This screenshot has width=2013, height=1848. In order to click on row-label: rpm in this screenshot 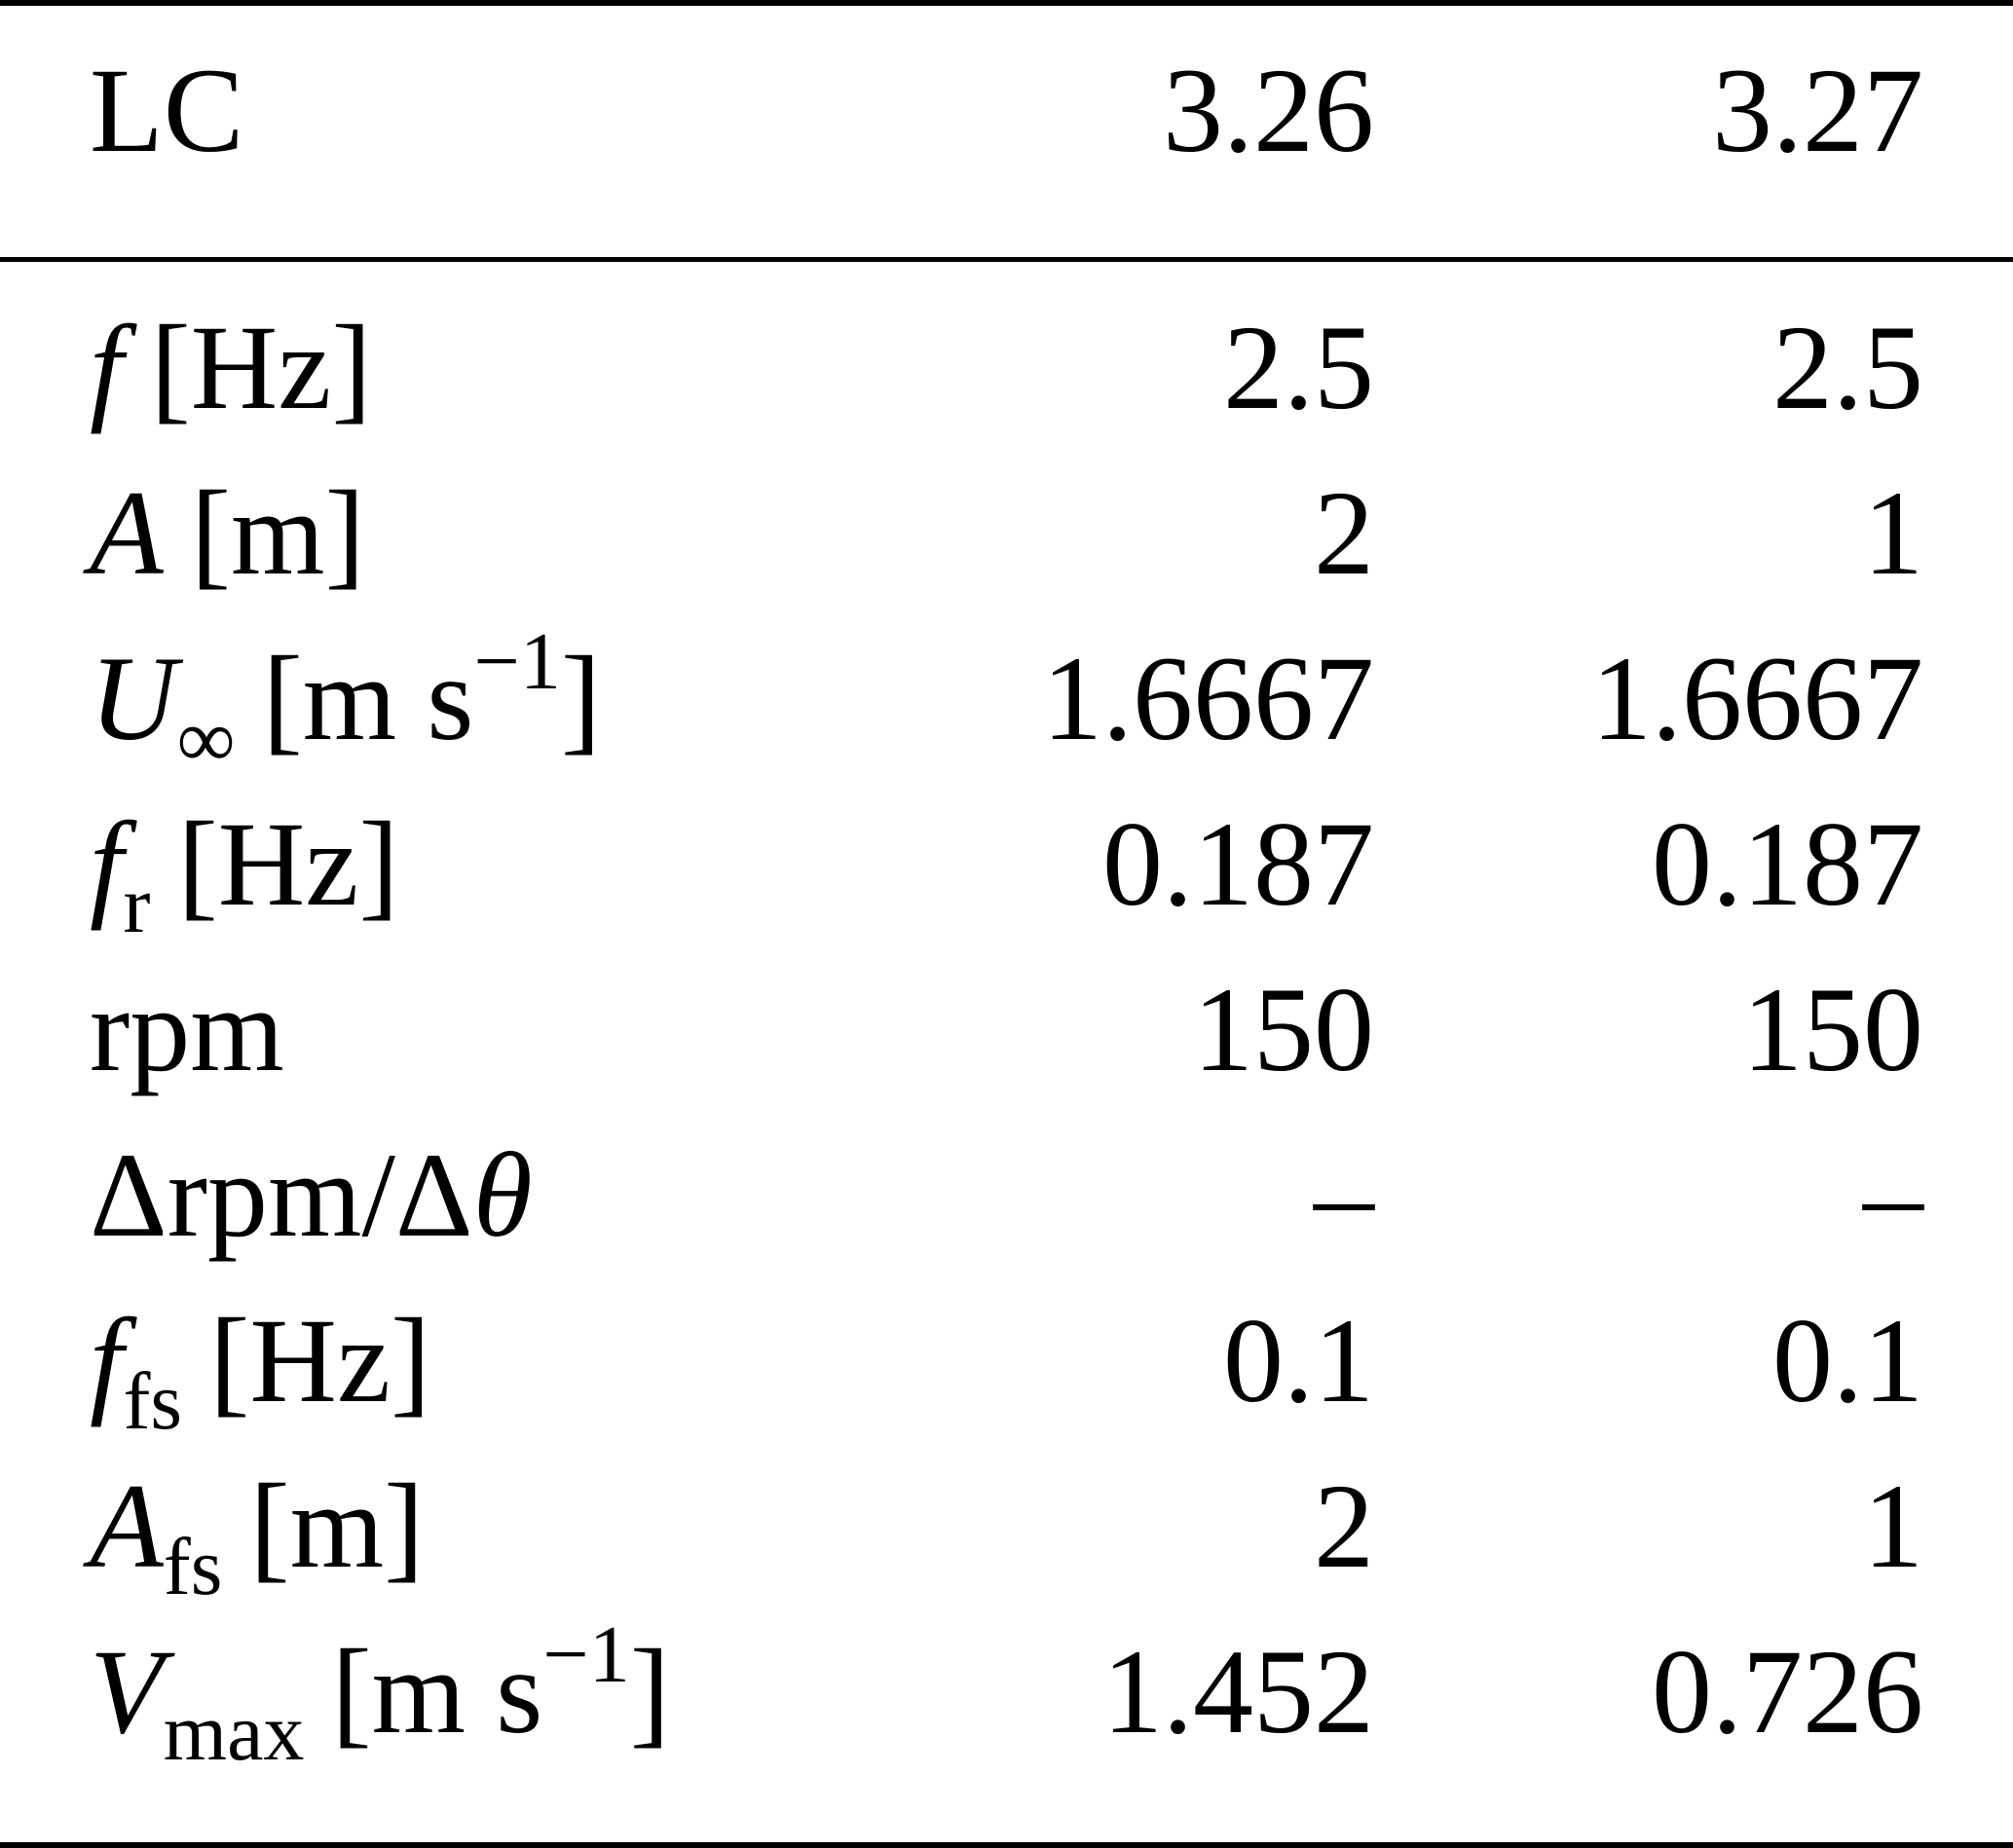, I will do `click(187, 1029)`.